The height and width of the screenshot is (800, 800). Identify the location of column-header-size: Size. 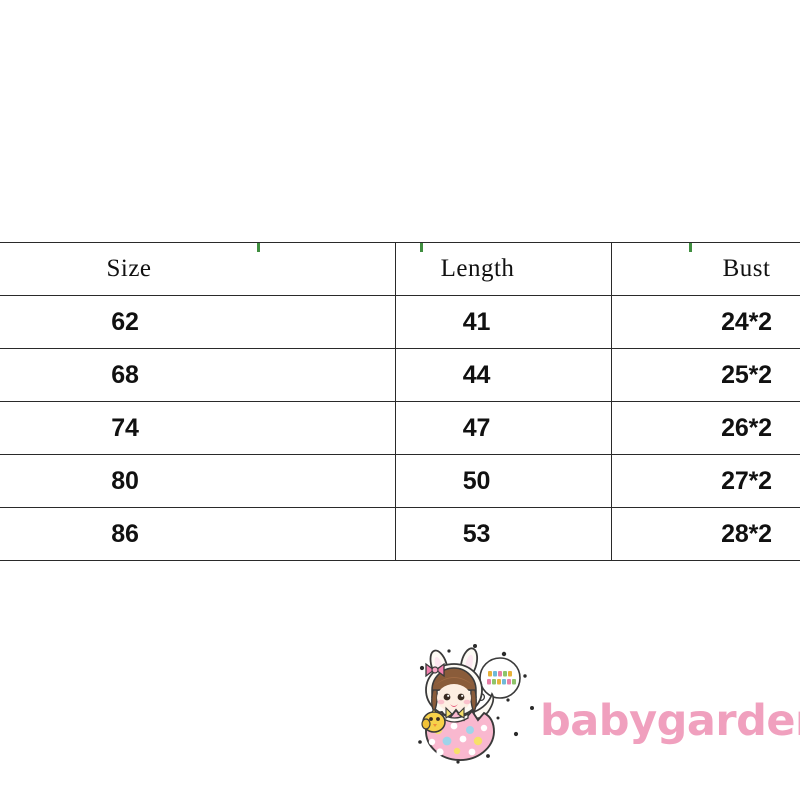
(198, 269).